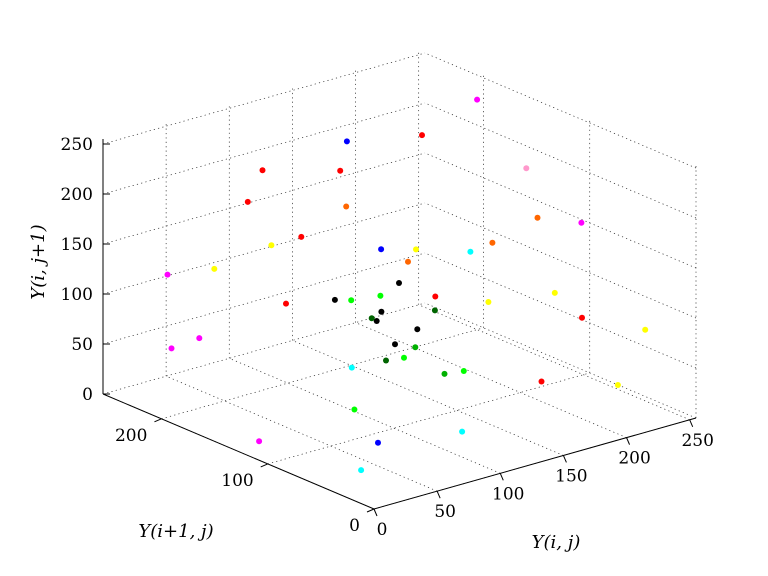 Image resolution: width=768 pixels, height=576 pixels. Describe the element at coordinates (697, 441) in the screenshot. I see `x-tick-label: 250` at that location.